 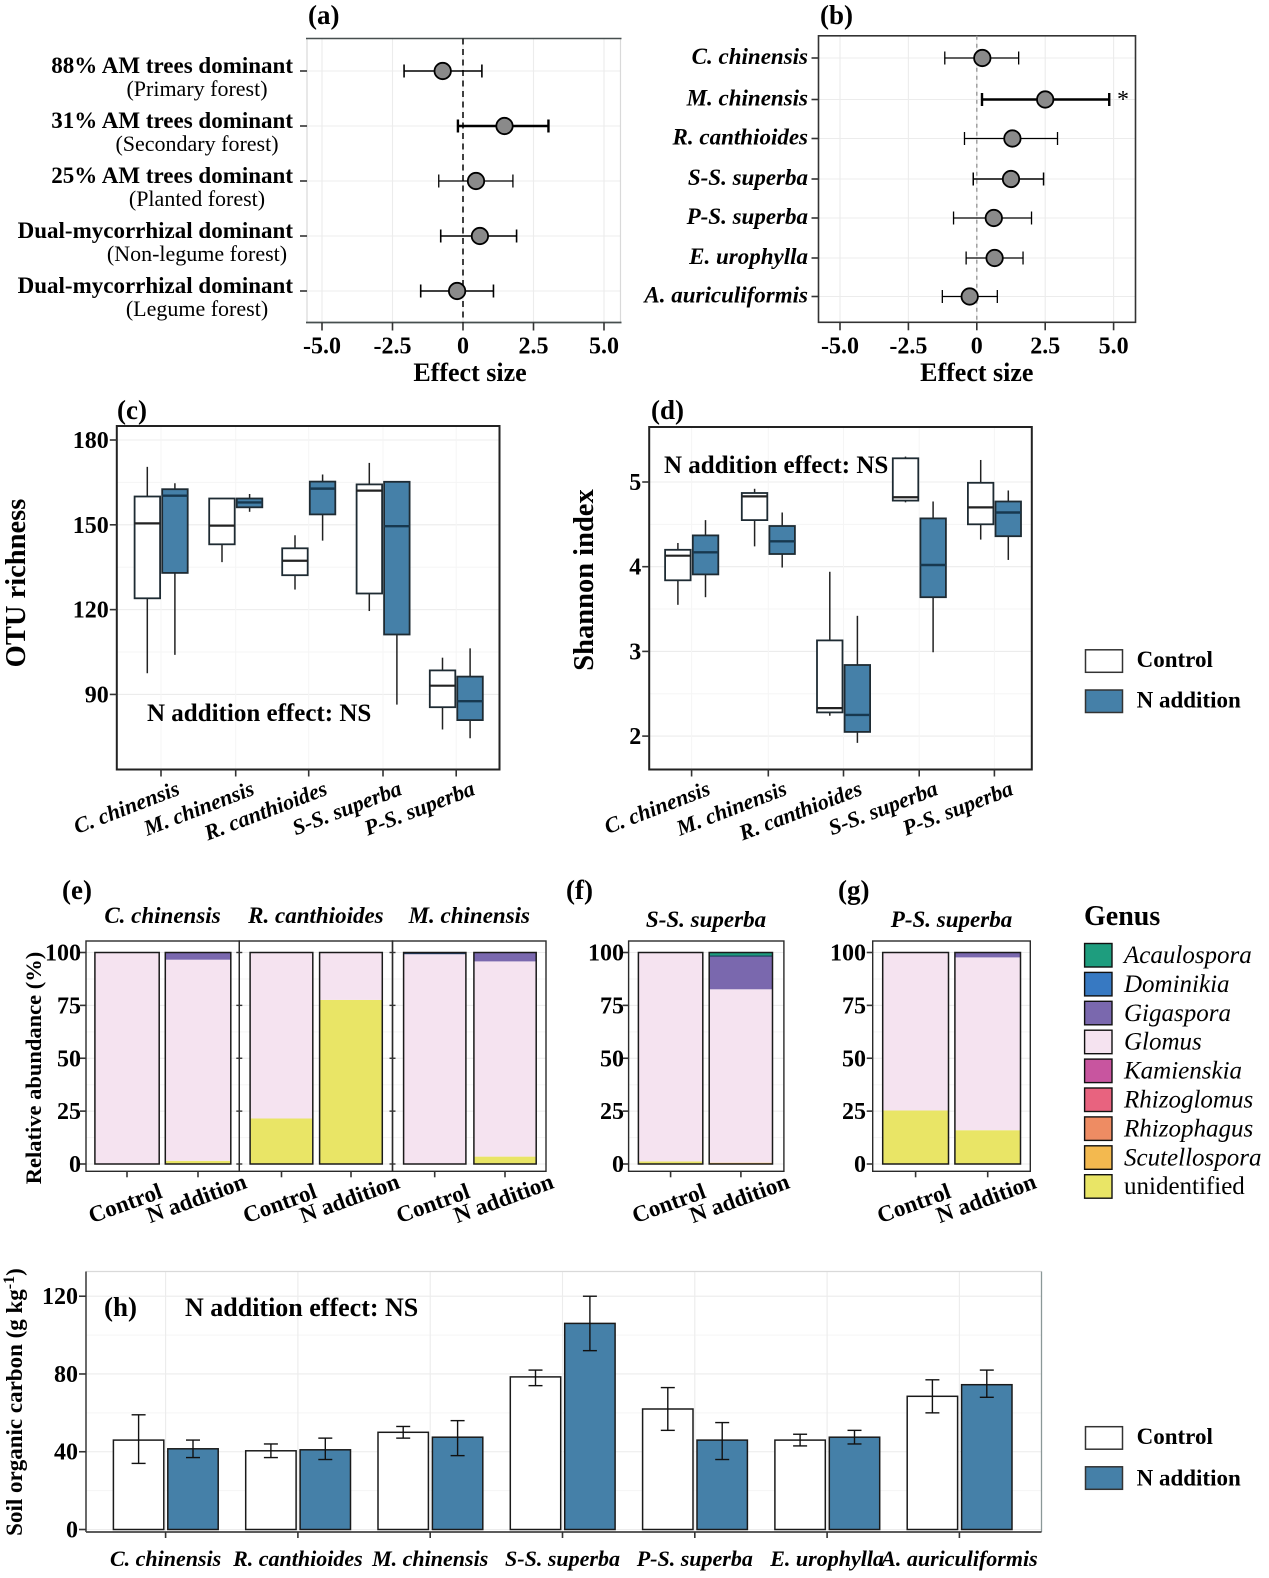 What do you see at coordinates (1193, 1157) in the screenshot?
I see `svg-text: Scutellospora` at bounding box center [1193, 1157].